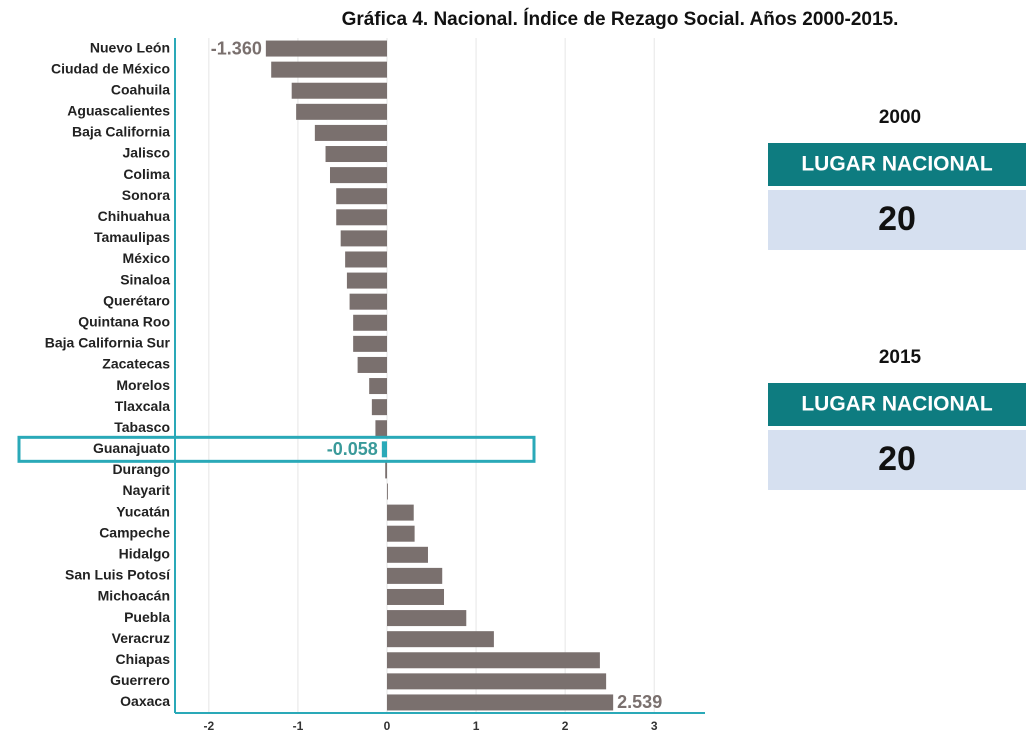  I want to click on value-label: 2.539, so click(639, 702).